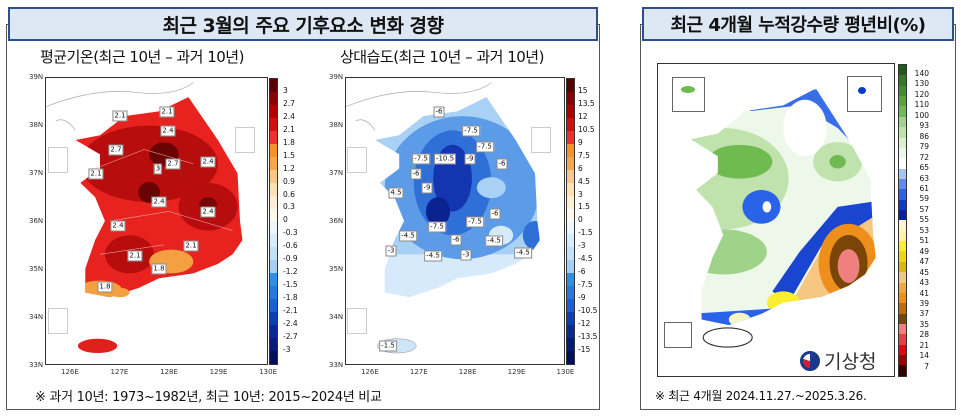  I want to click on contour-label: -6, so click(495, 214).